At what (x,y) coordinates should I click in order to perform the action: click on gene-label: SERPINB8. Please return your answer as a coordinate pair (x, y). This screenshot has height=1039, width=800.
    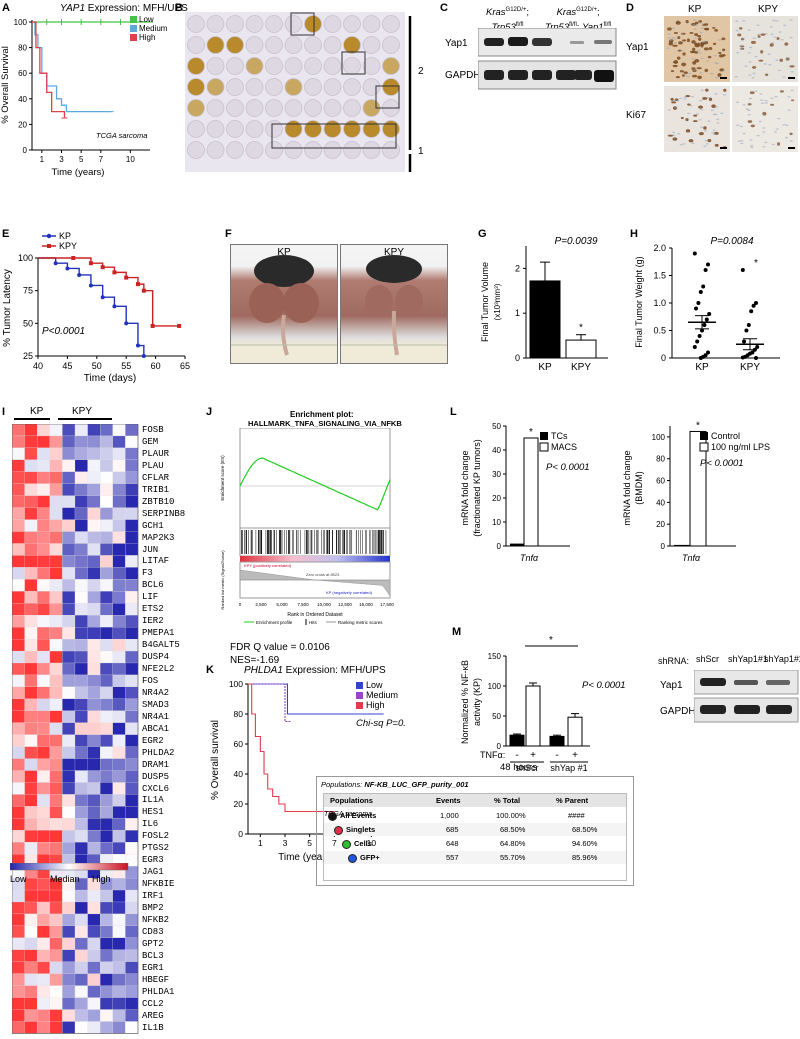
    Looking at the image, I should click on (164, 513).